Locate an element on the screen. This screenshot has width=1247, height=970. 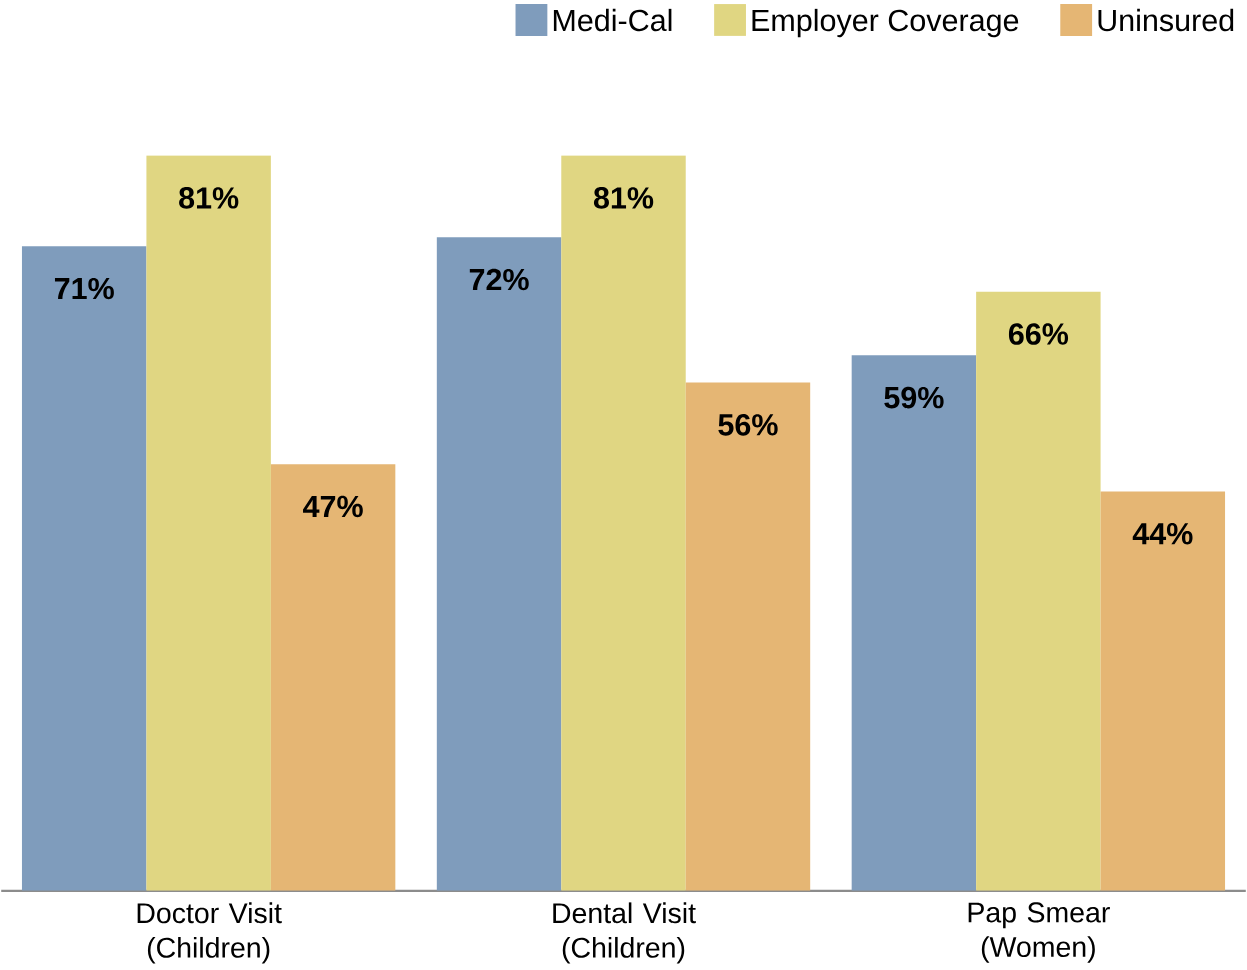
legend-label: Employer Coverage is located at coordinates (885, 23).